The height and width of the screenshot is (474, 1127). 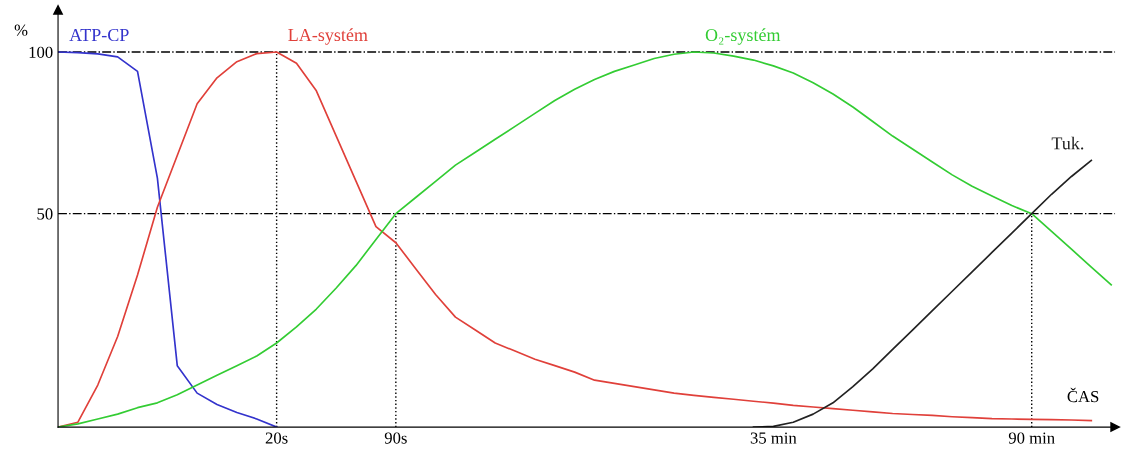 What do you see at coordinates (45, 214) in the screenshot?
I see `y-tick-label: 50` at bounding box center [45, 214].